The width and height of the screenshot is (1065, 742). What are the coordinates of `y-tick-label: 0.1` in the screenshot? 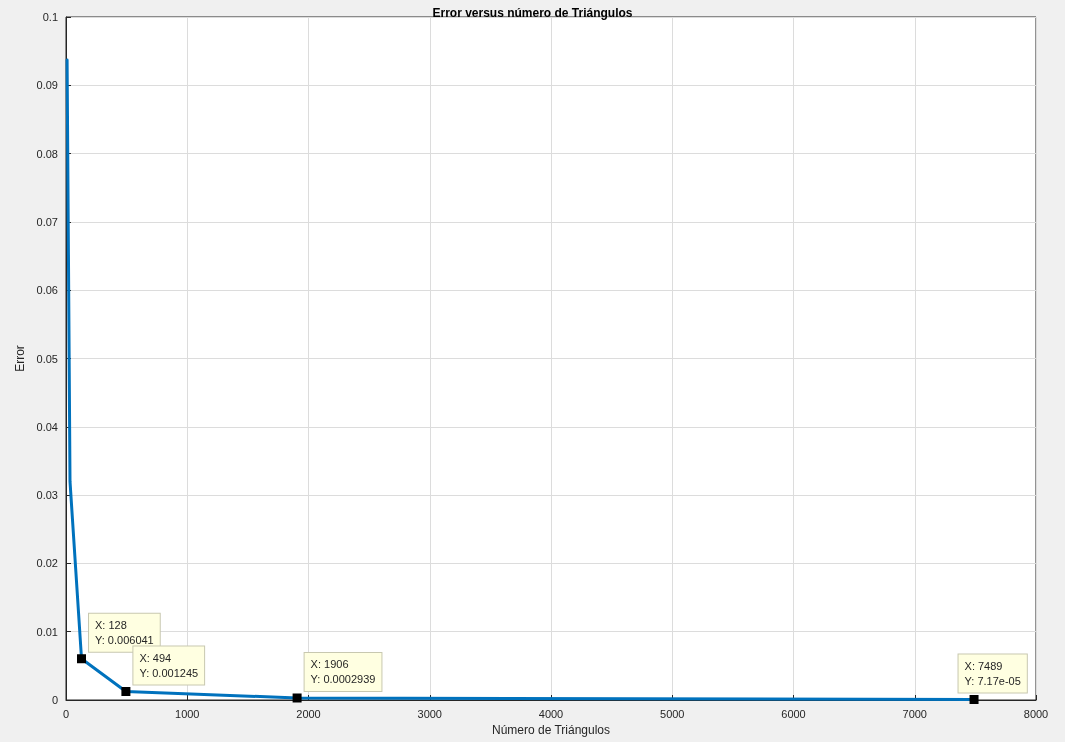 It's located at (50, 17).